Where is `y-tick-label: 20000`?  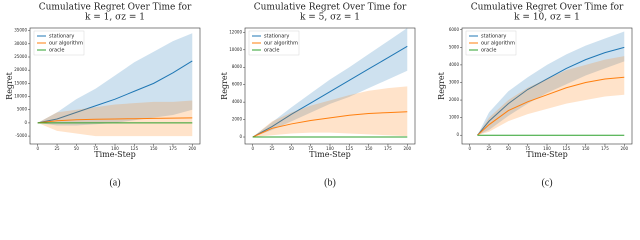 y-tick-label: 20000 is located at coordinates (20, 69).